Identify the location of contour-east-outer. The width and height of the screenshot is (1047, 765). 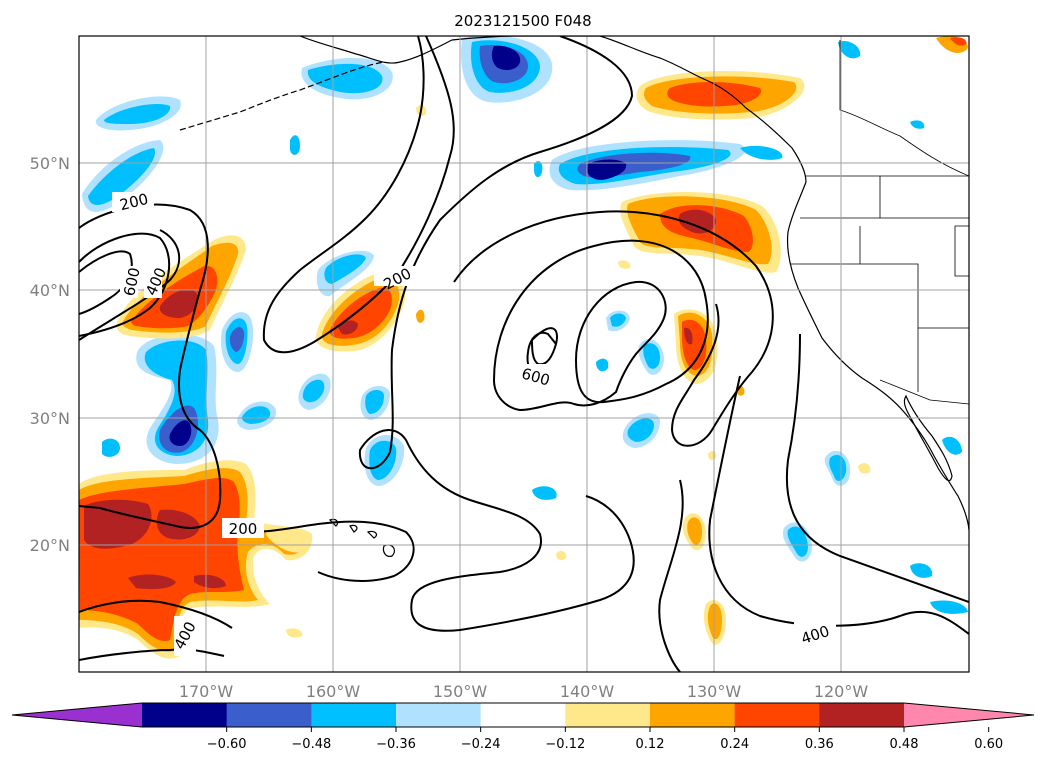
(877, 468).